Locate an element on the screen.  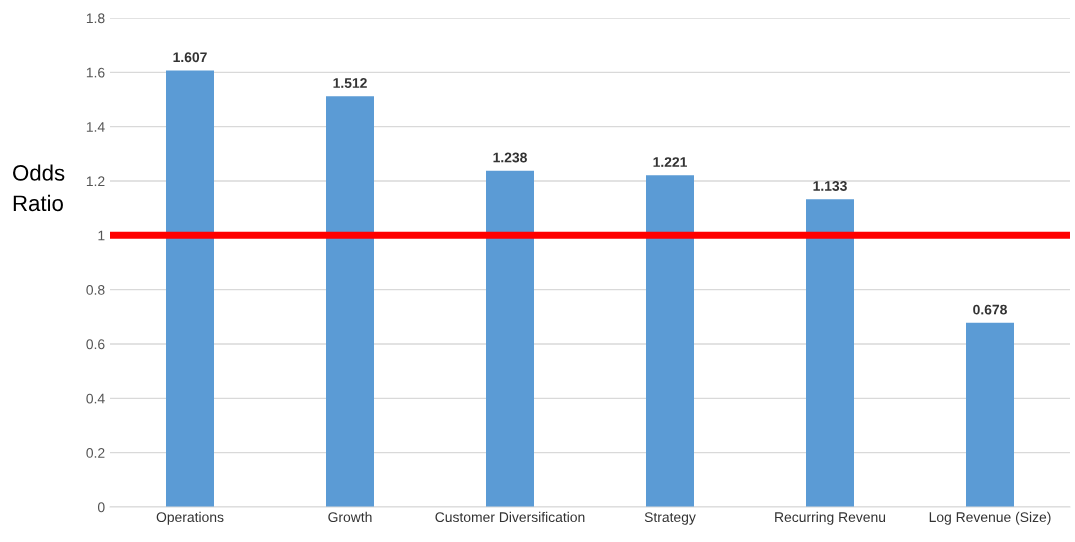
x-tick-label: Log Revenue (Size) is located at coordinates (990, 518).